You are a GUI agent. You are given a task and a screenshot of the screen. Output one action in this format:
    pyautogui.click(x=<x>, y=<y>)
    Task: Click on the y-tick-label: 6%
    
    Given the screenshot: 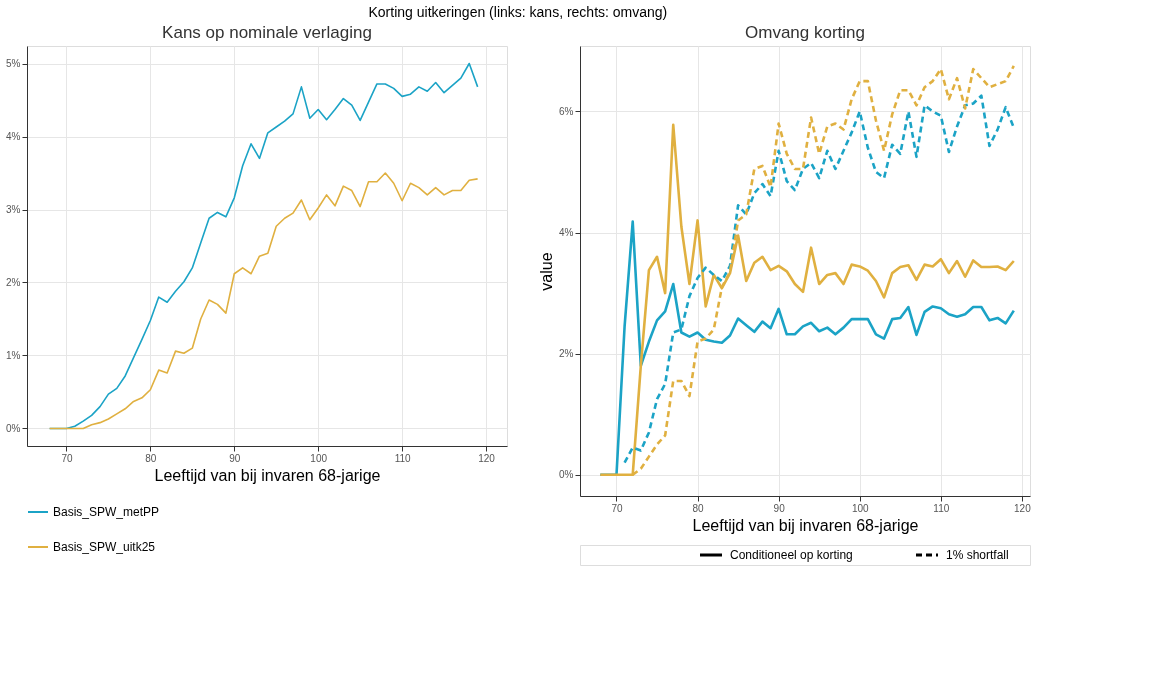 What is the action you would take?
    pyautogui.click(x=566, y=111)
    